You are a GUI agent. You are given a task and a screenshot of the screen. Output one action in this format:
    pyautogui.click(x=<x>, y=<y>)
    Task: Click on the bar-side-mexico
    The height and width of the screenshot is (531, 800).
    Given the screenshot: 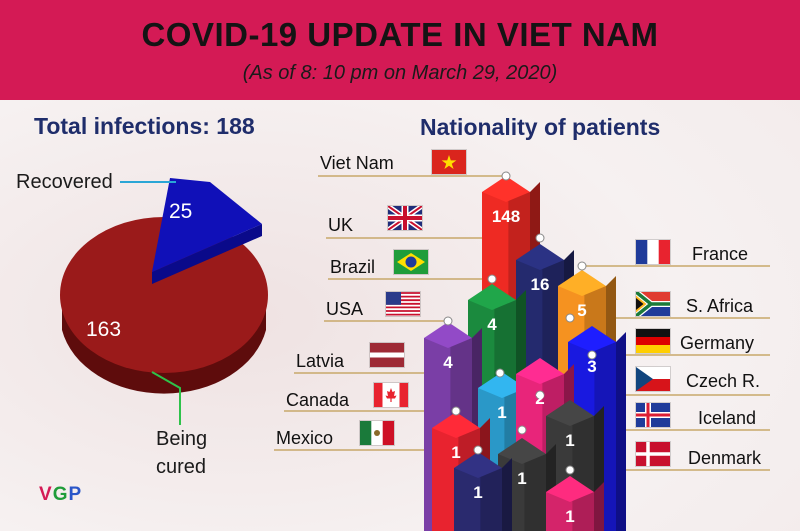 What is the action you would take?
    pyautogui.click(x=507, y=494)
    